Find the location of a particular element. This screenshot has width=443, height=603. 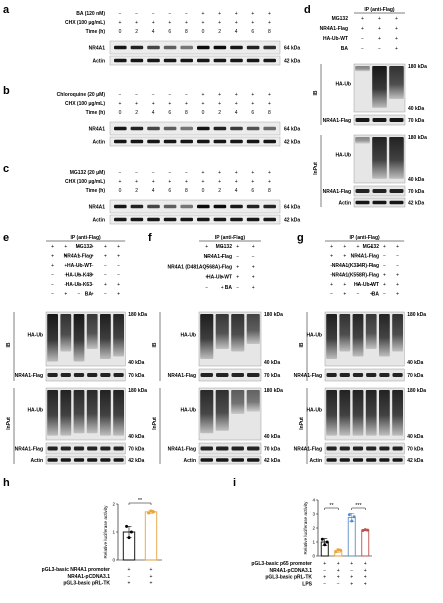

lane-sign: 6 is located at coordinates (169, 32).